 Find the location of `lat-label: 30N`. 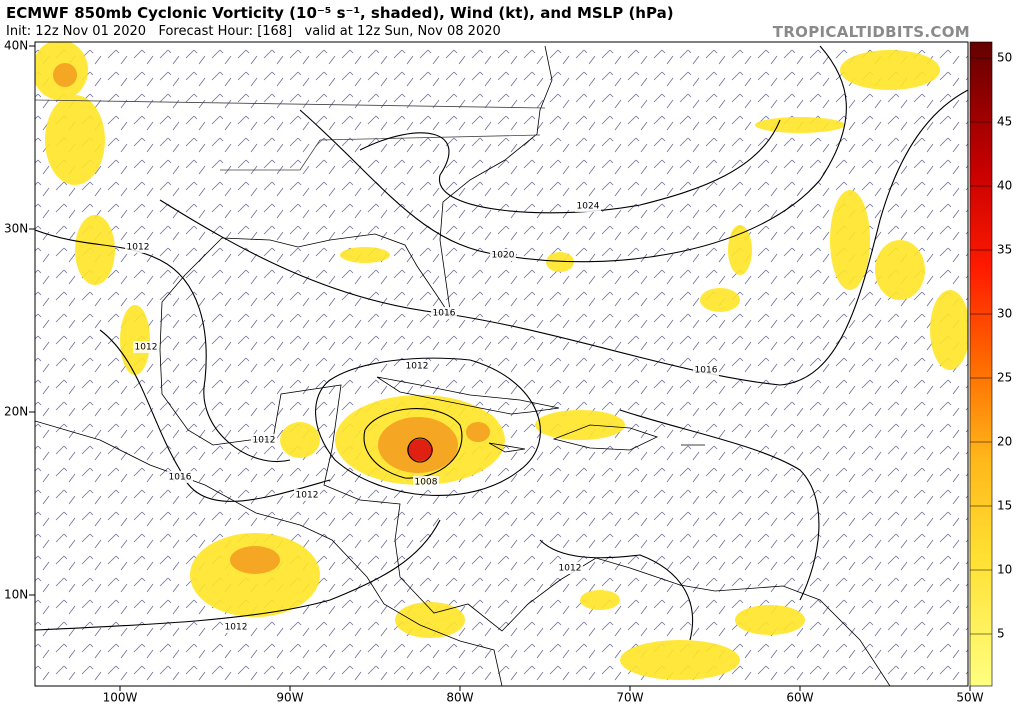

lat-label: 30N is located at coordinates (16, 229).